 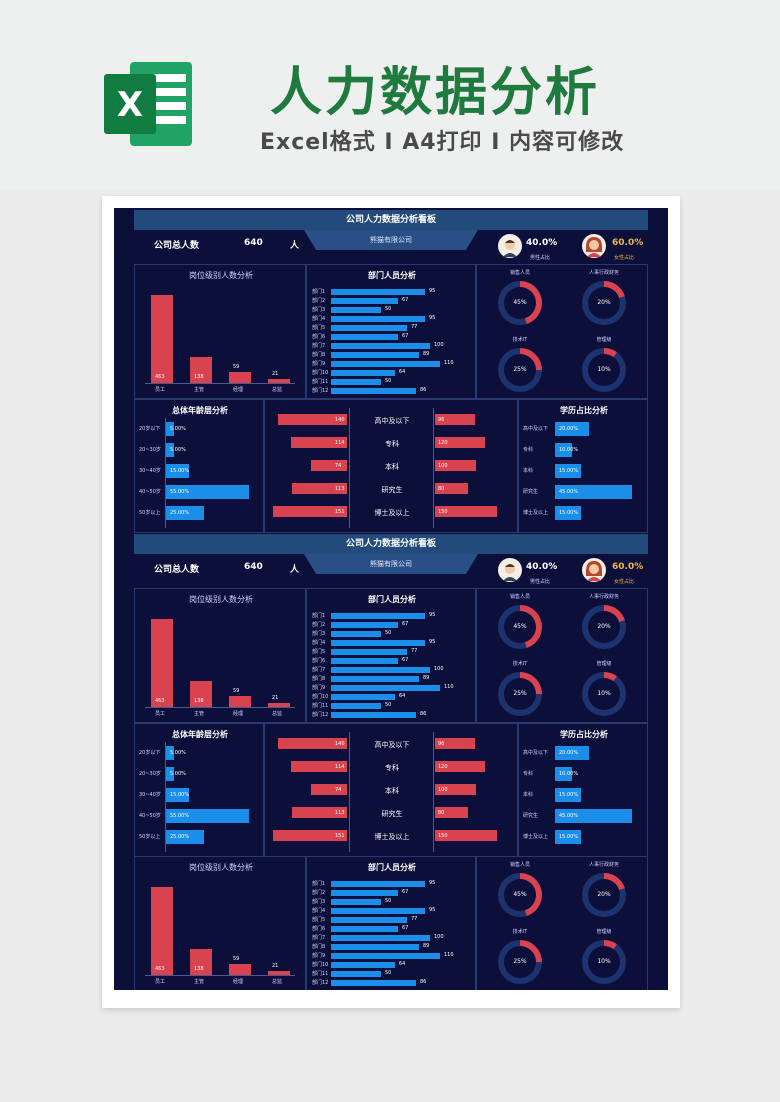 What do you see at coordinates (319, 911) in the screenshot?
I see `department-label: 部门4` at bounding box center [319, 911].